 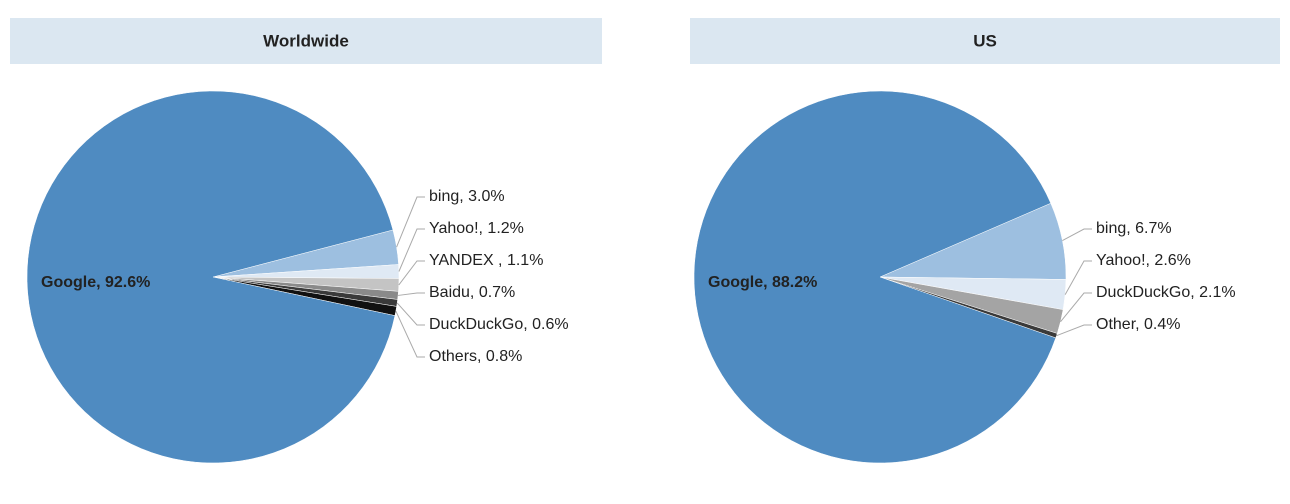 I want to click on data-label: YANDEX , 1.1%, so click(x=486, y=260).